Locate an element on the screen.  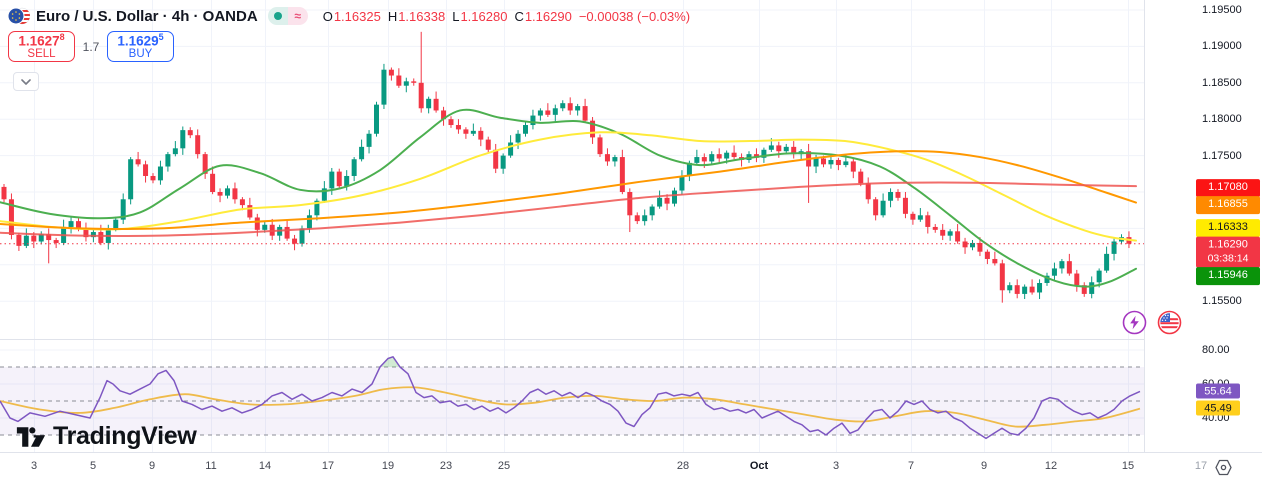
time-axis-label: Oct is located at coordinates (759, 466).